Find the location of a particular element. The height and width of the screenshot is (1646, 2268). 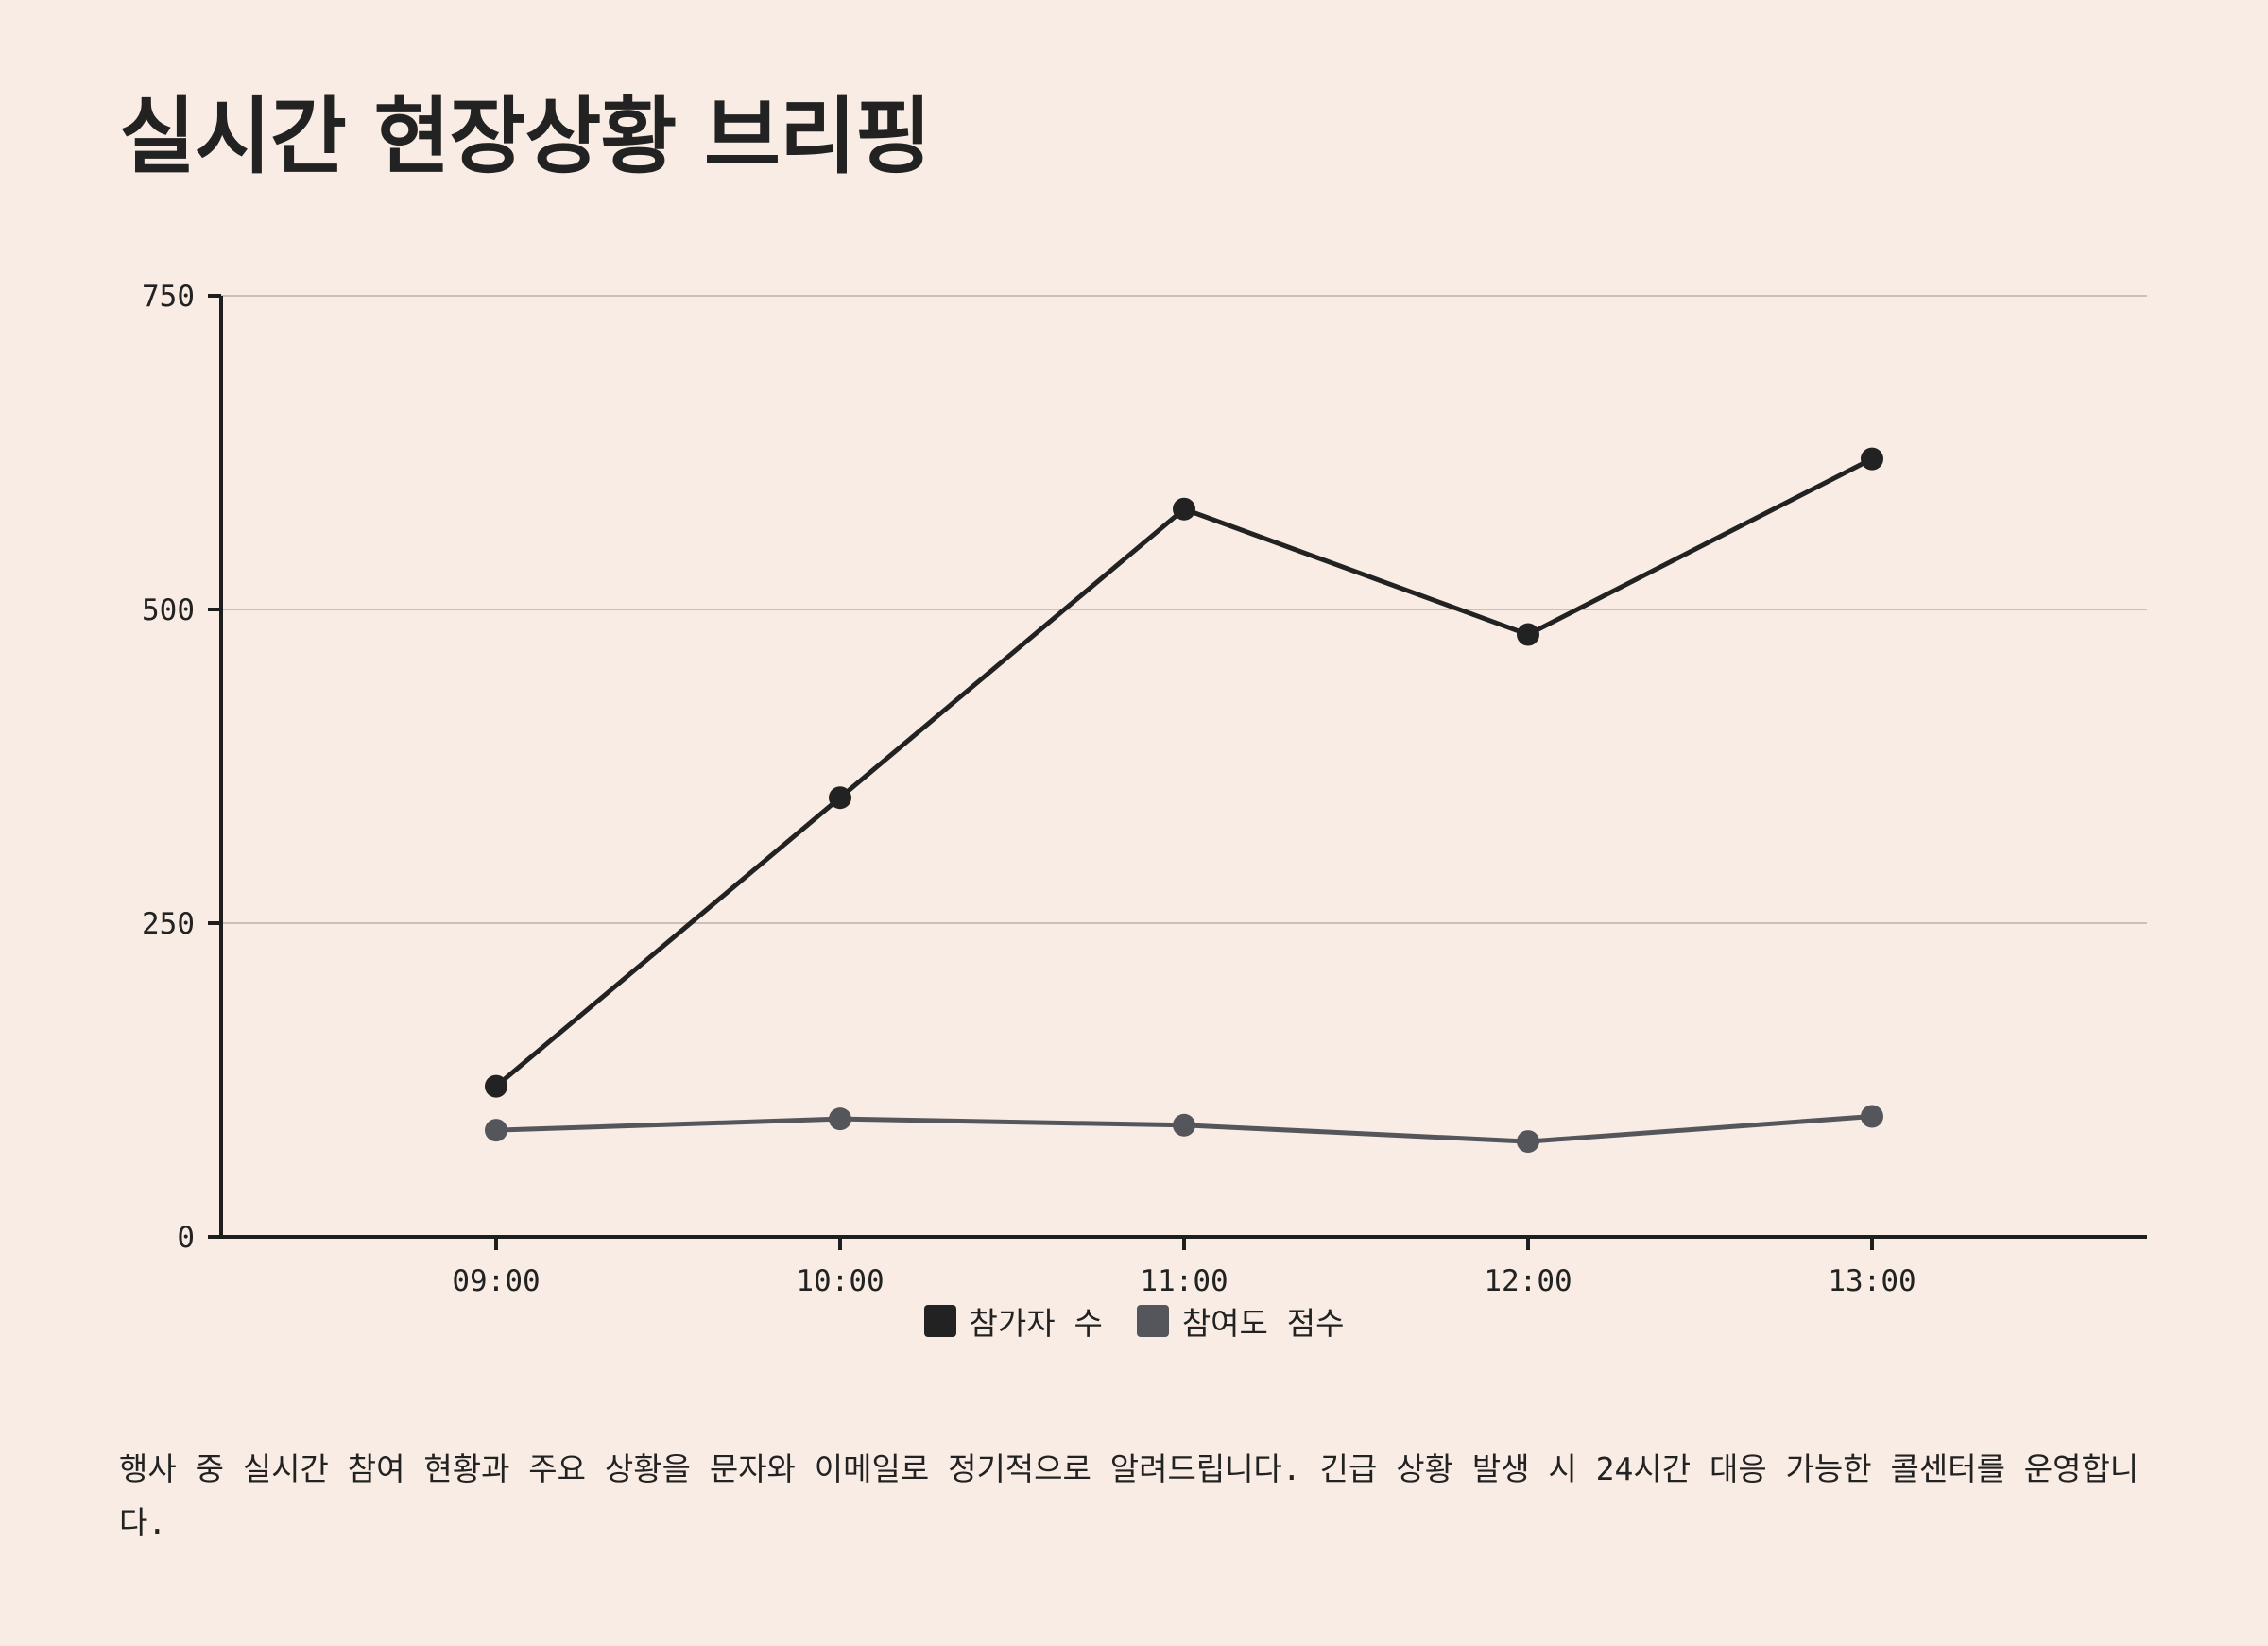

series-engagement is located at coordinates (1184, 1129).